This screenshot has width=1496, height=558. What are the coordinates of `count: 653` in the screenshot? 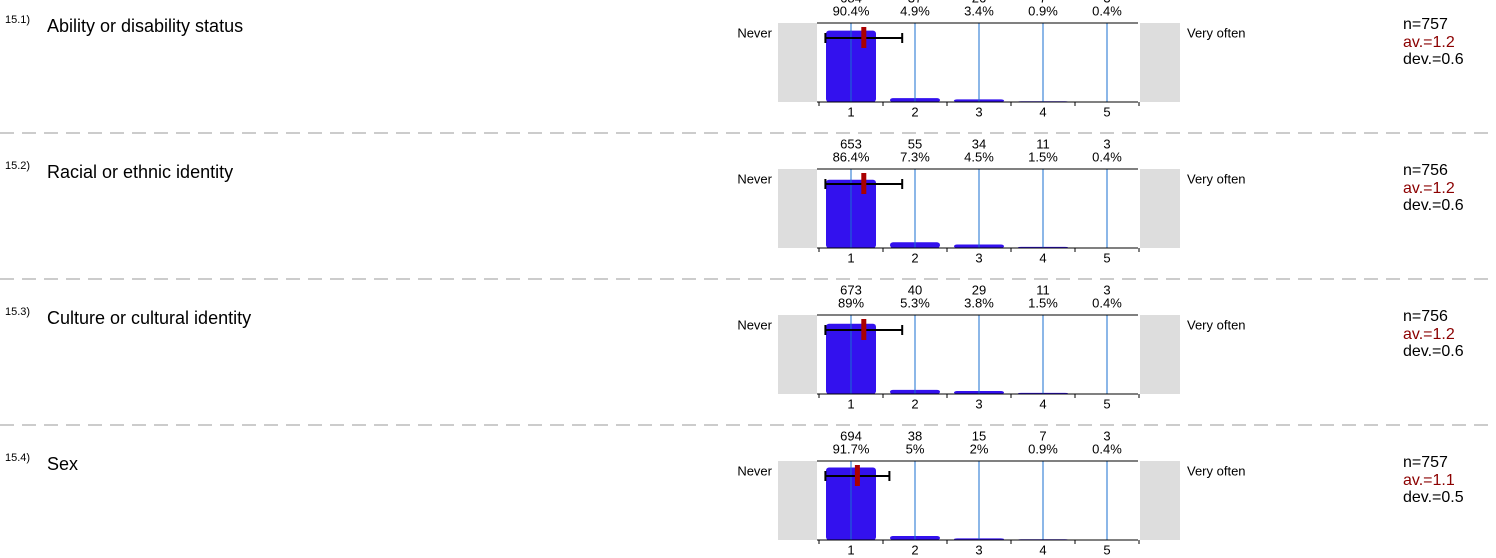 It's located at (851, 143).